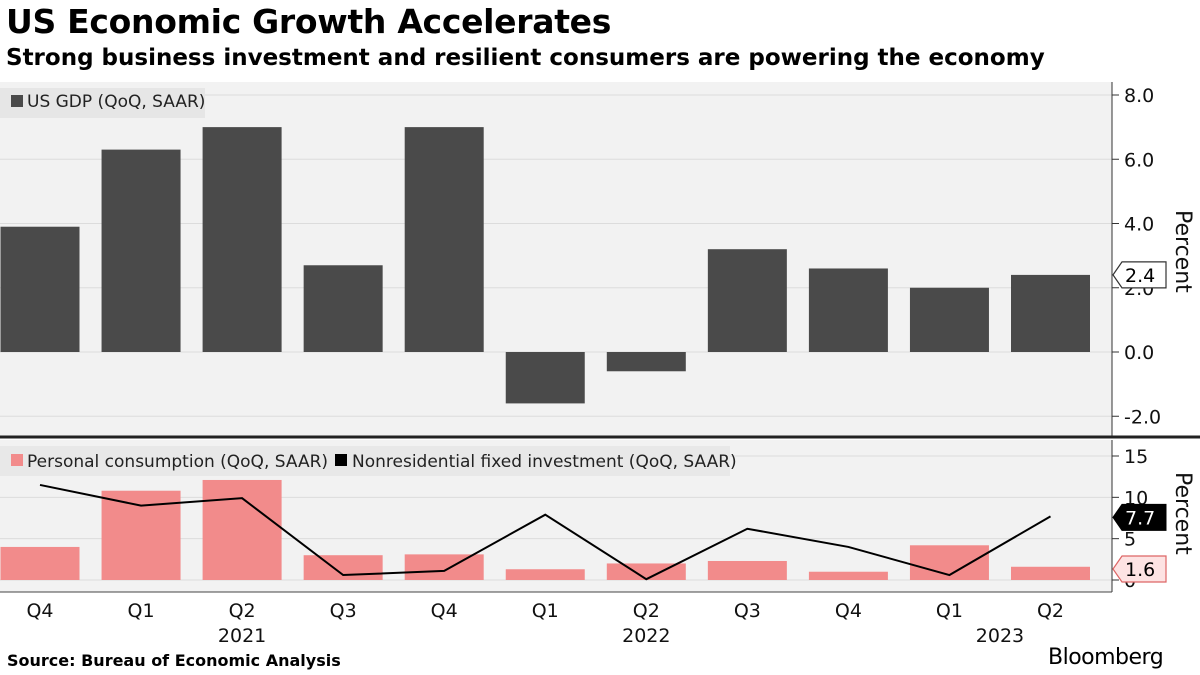  I want to click on gdp-last-value-label: 2.4, so click(1140, 276).